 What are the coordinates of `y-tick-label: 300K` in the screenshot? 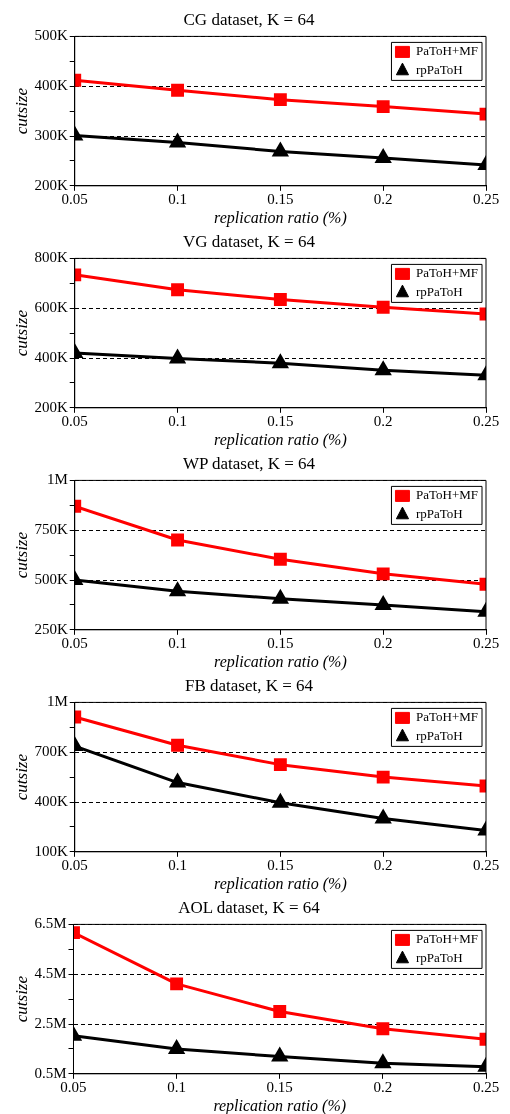 It's located at (51, 134).